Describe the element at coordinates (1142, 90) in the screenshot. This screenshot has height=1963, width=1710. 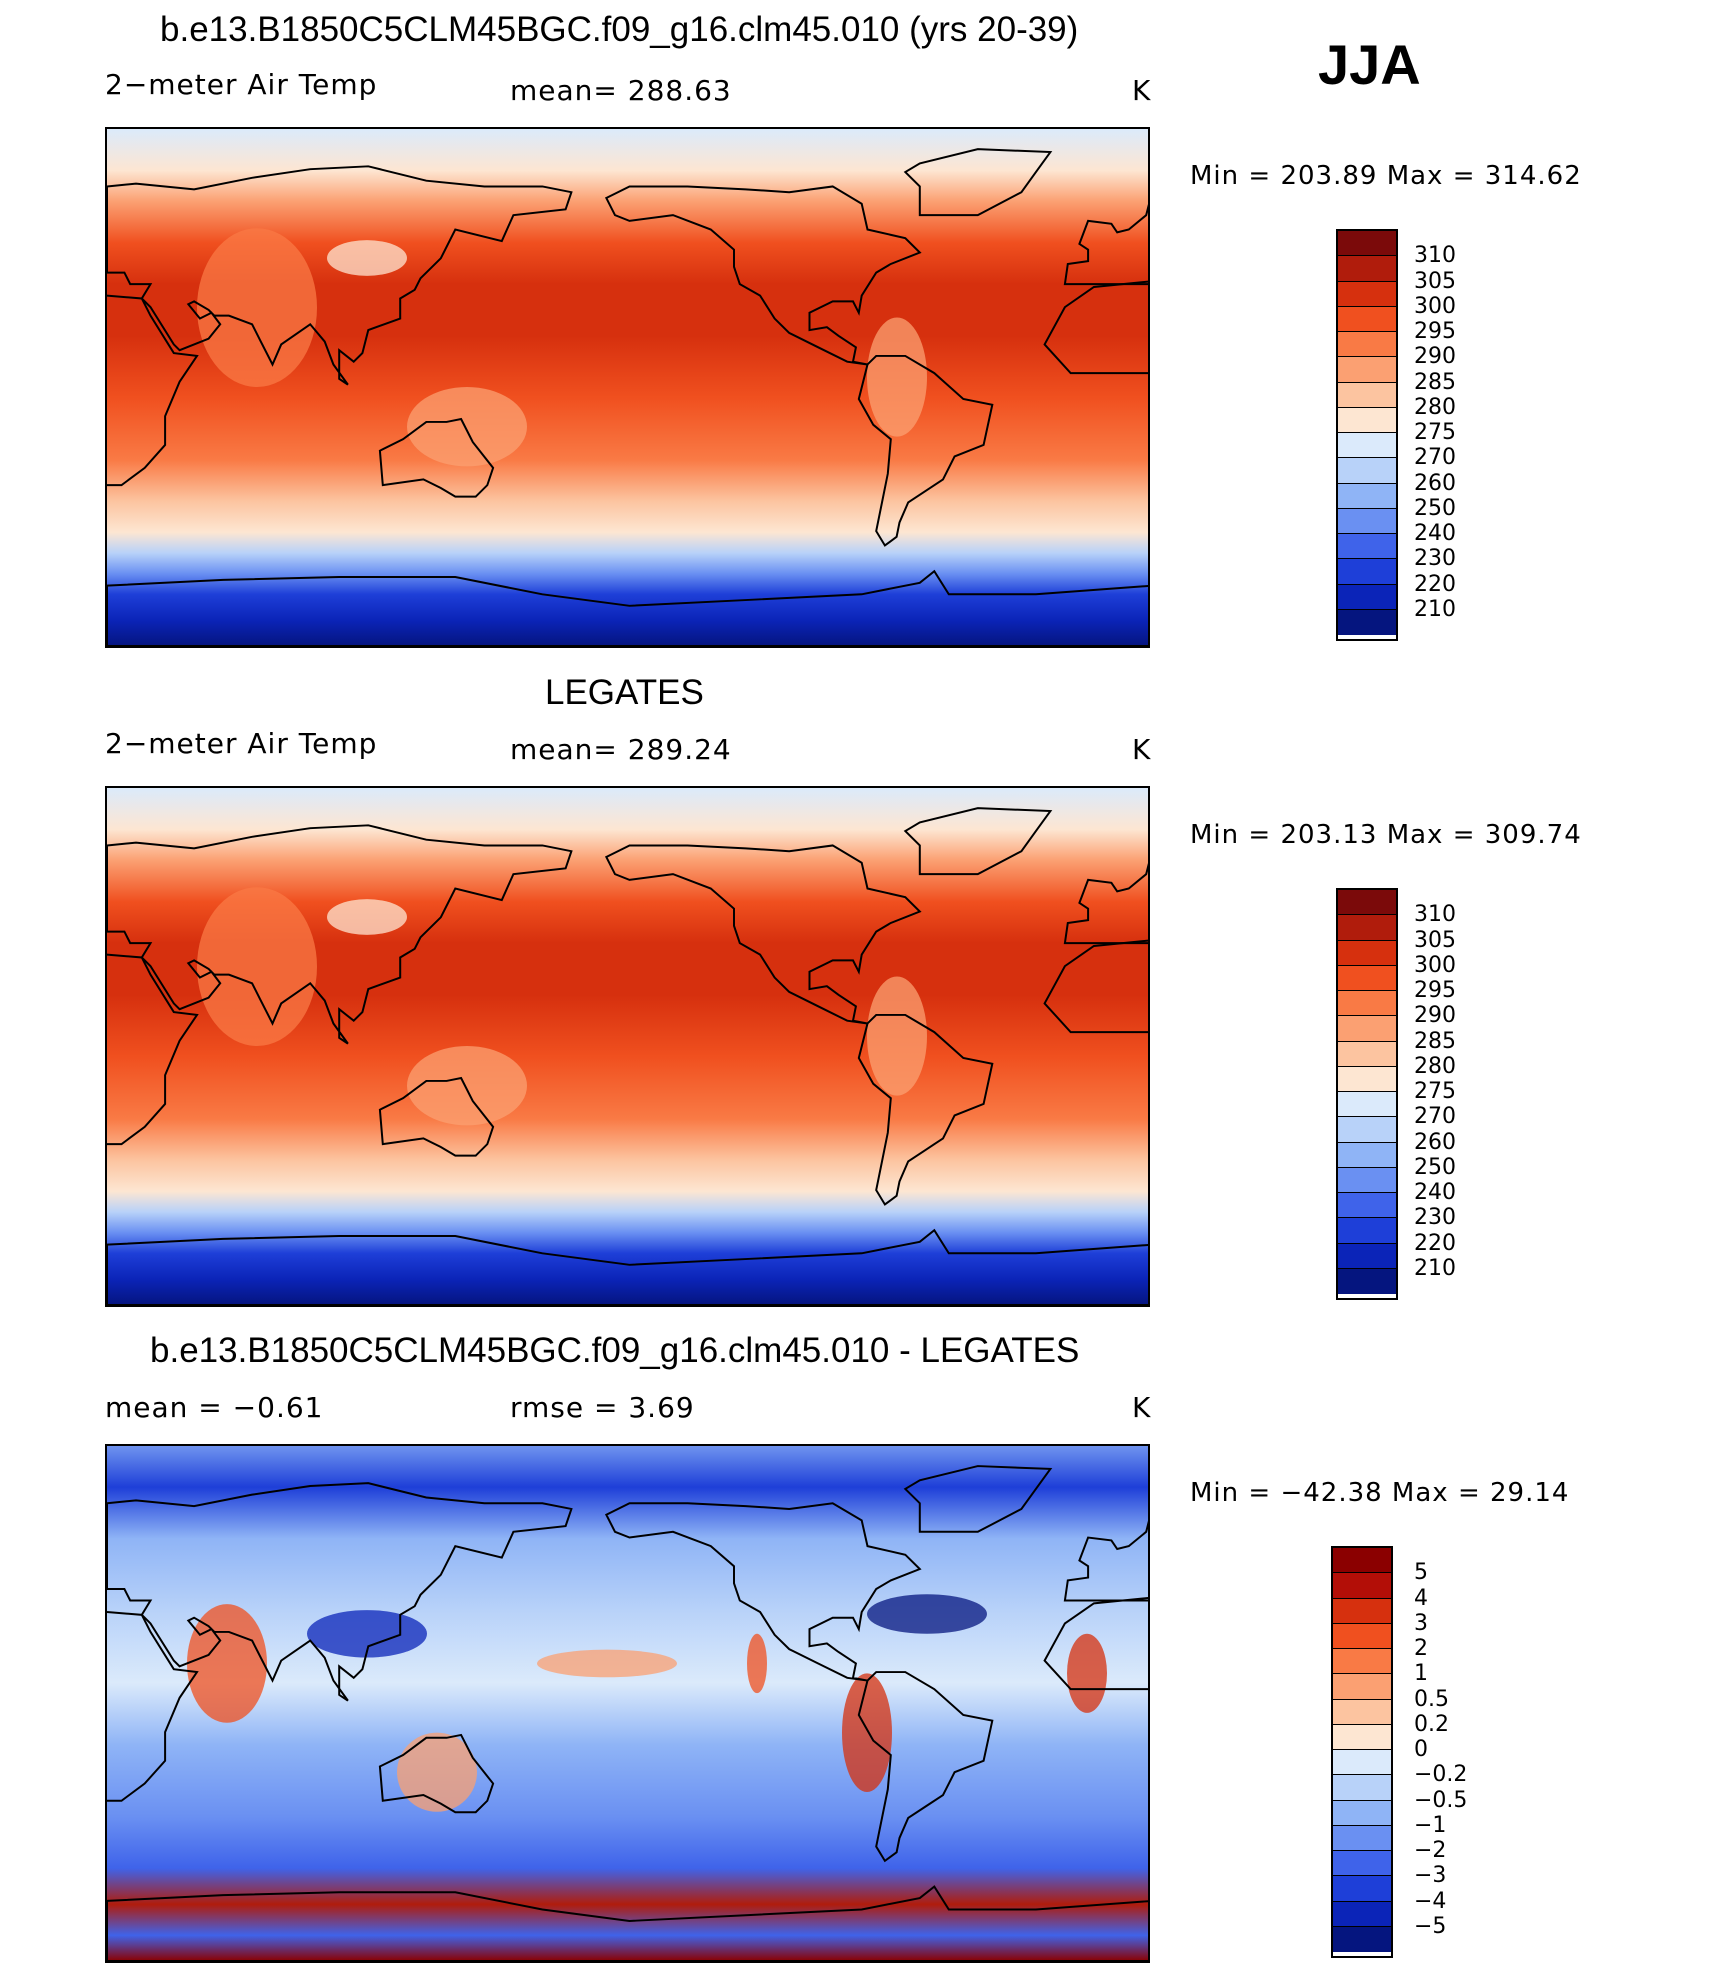
I see `panel-1-units: K` at that location.